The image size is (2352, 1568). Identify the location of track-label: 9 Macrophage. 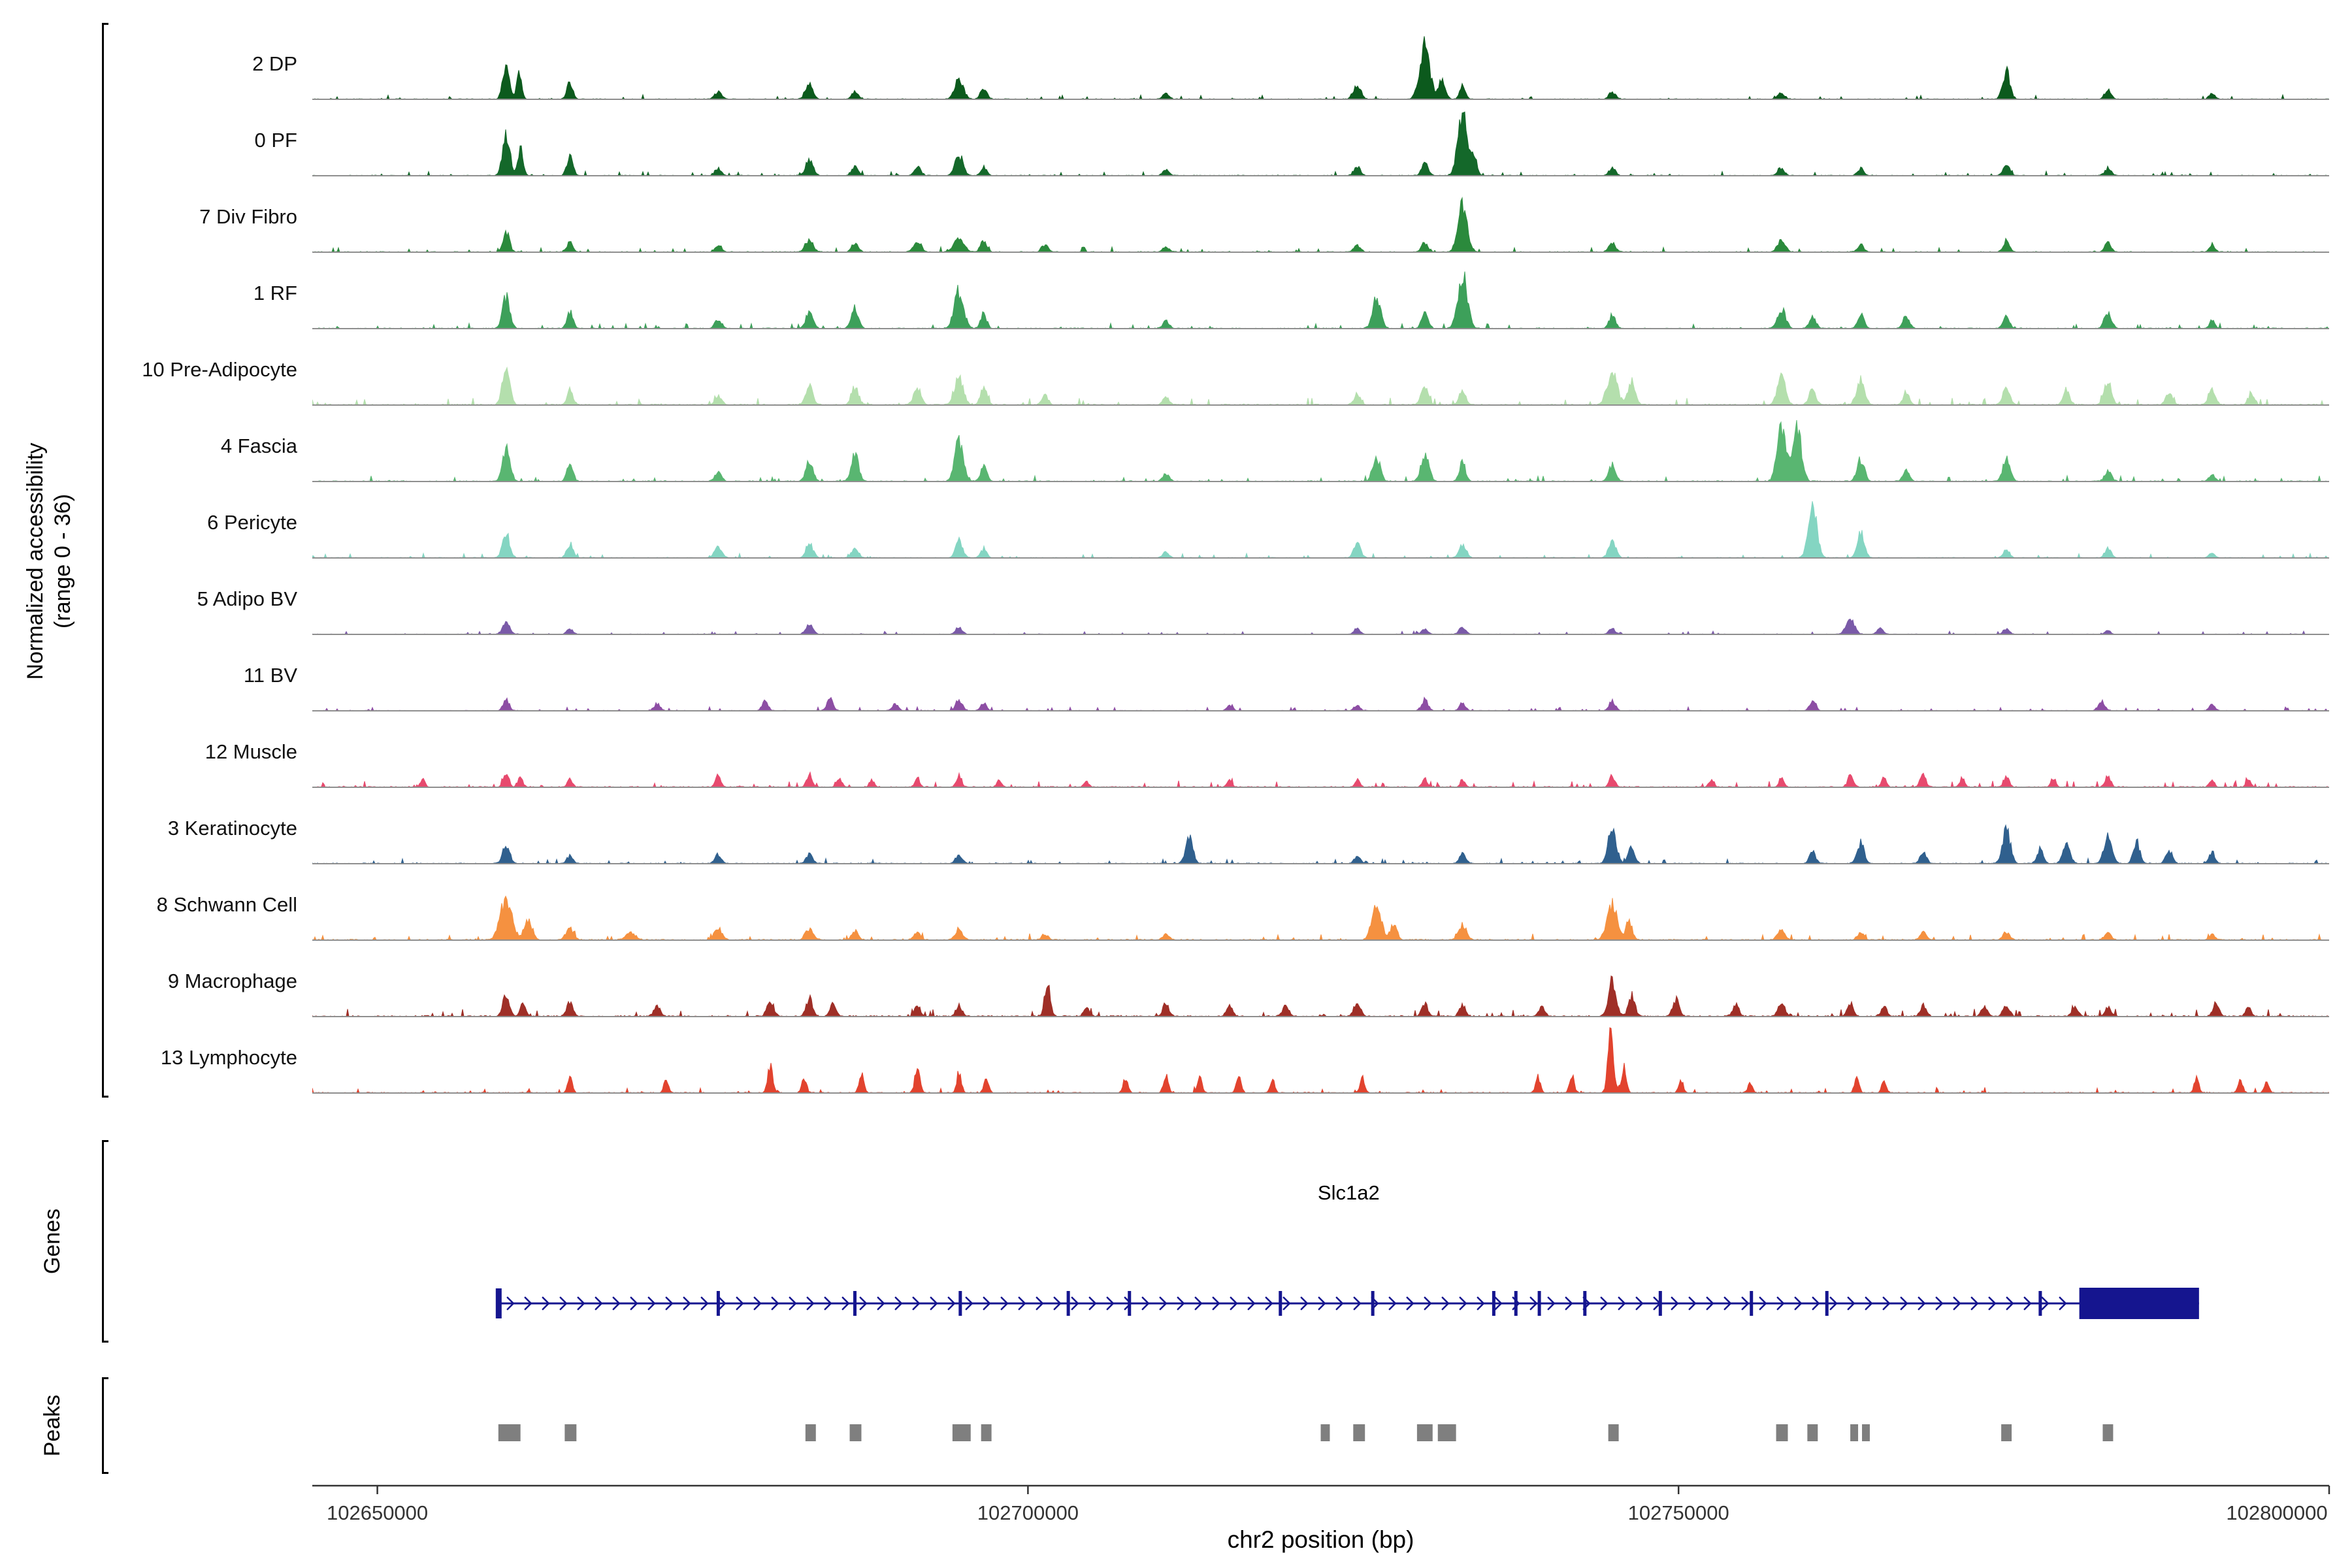
(232, 981).